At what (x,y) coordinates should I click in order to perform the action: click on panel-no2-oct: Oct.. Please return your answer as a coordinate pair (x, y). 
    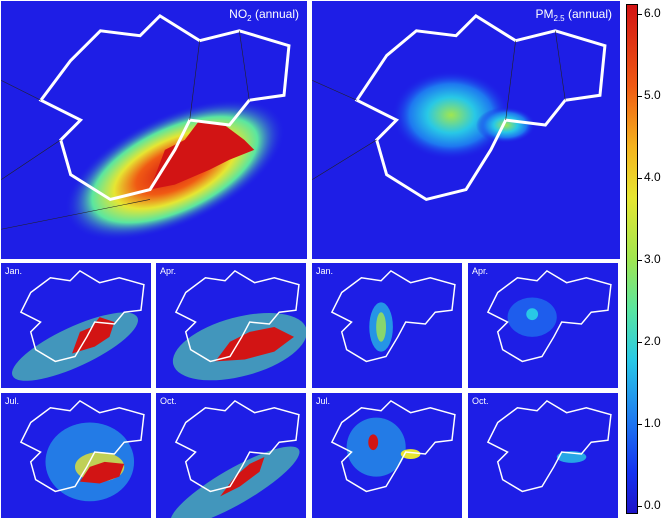
    Looking at the image, I should click on (231, 455).